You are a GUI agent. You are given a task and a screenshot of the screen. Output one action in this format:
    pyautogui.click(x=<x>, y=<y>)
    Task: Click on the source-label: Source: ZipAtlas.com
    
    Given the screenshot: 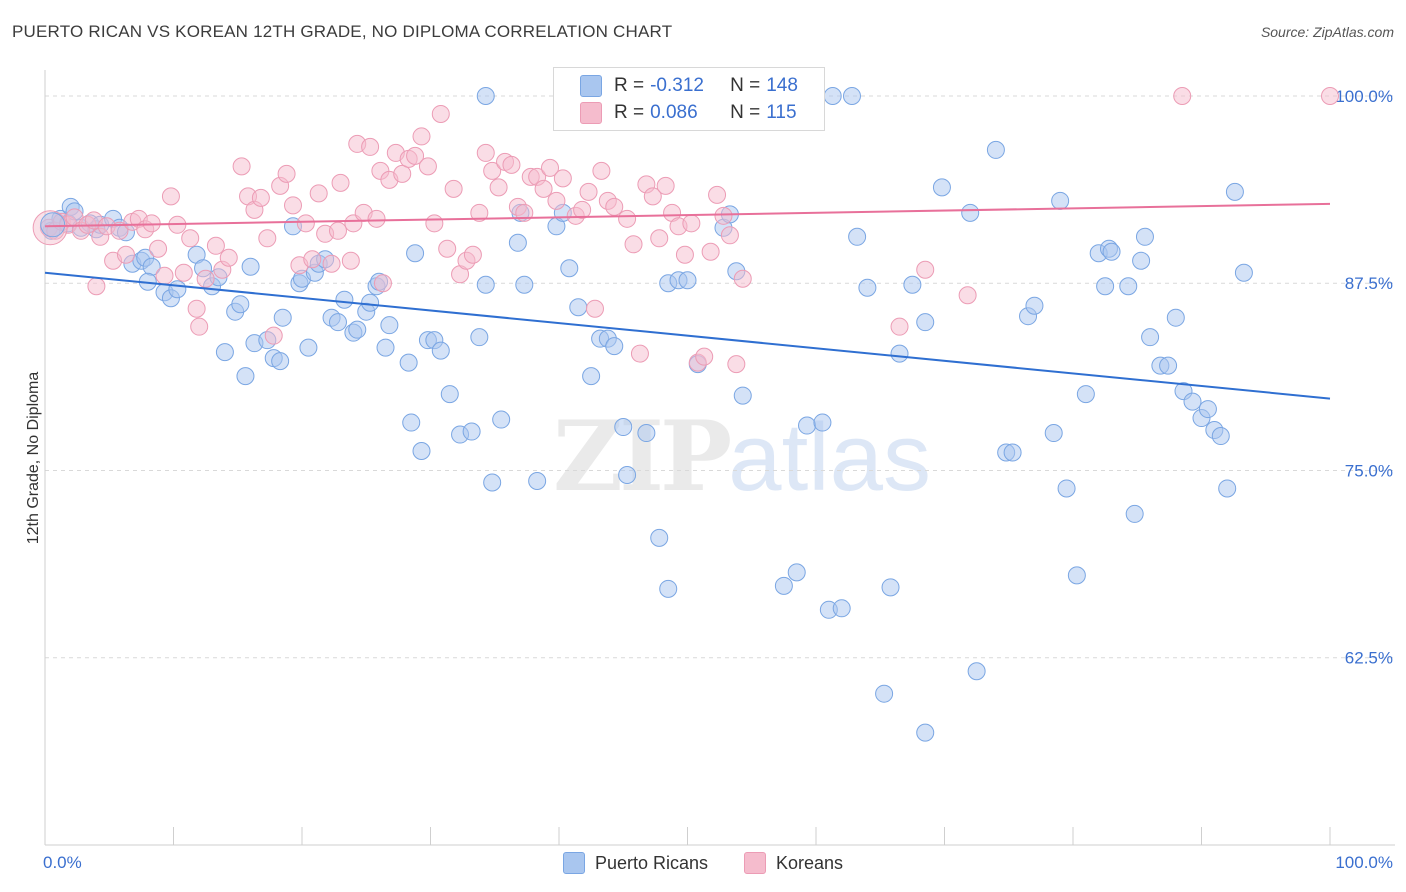 What is the action you would take?
    pyautogui.click(x=1327, y=32)
    